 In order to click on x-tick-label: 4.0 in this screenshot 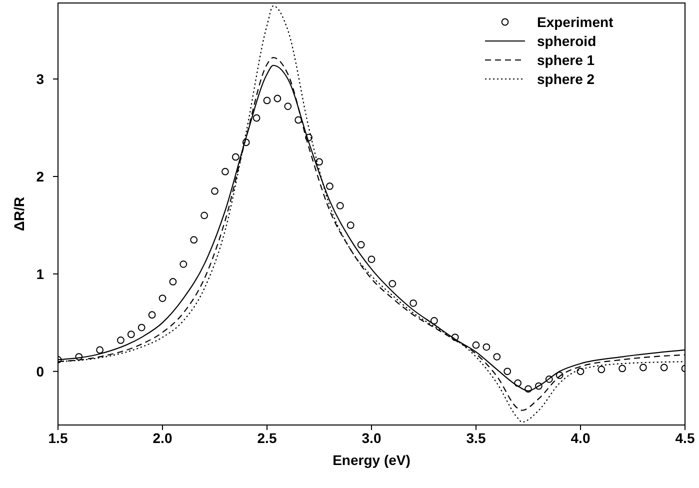, I will do `click(580, 438)`.